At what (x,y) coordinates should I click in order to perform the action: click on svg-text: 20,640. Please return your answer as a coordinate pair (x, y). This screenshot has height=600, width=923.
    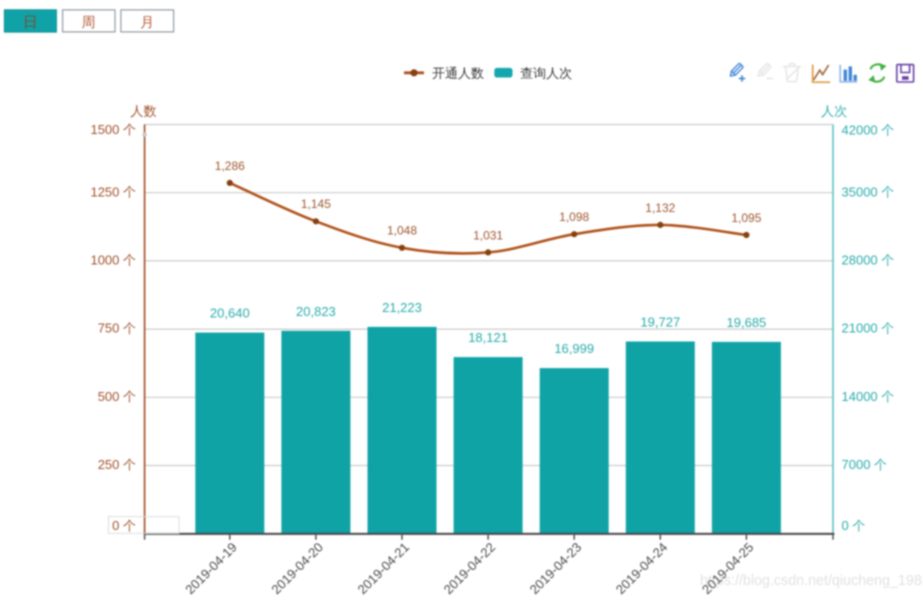
    Looking at the image, I should click on (230, 313).